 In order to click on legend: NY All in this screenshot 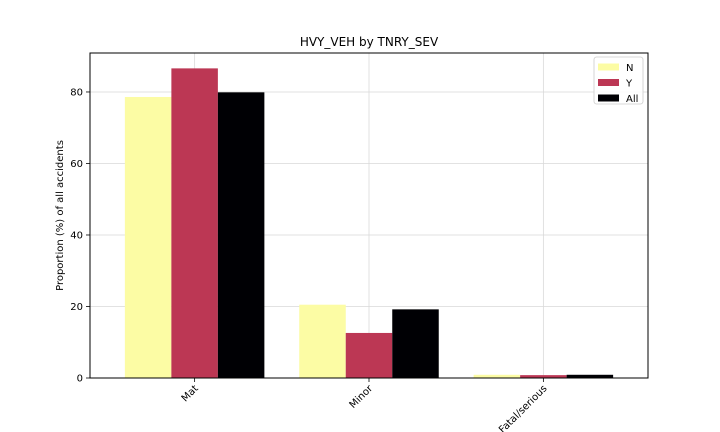, I will do `click(618, 80)`.